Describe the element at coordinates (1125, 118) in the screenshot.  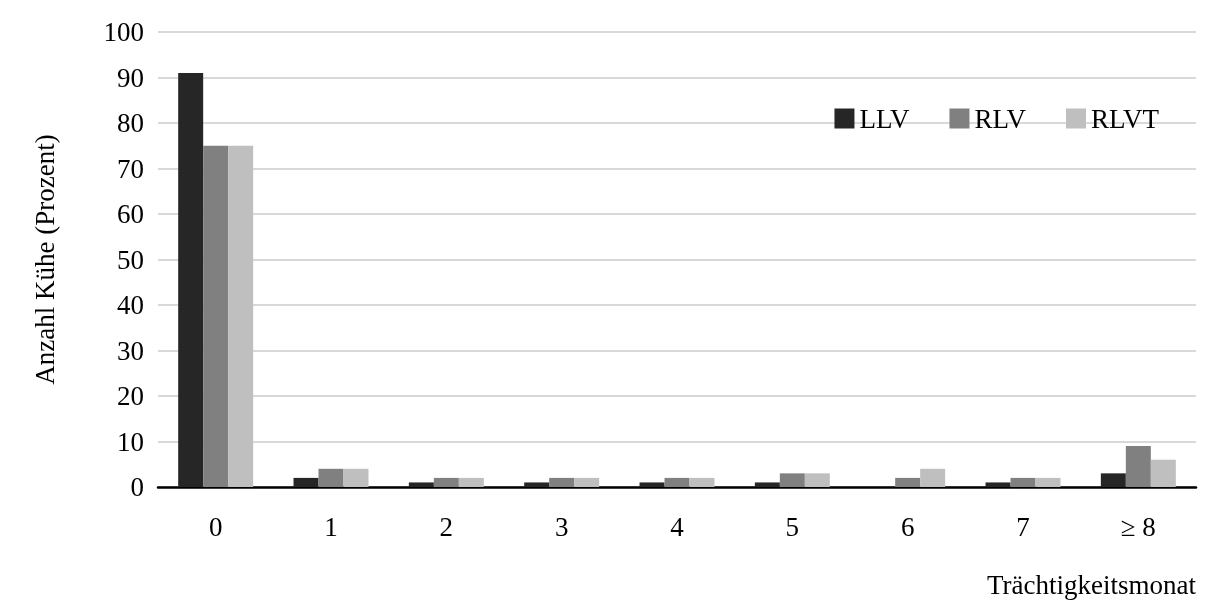
I see `legend-label: RLVT` at that location.